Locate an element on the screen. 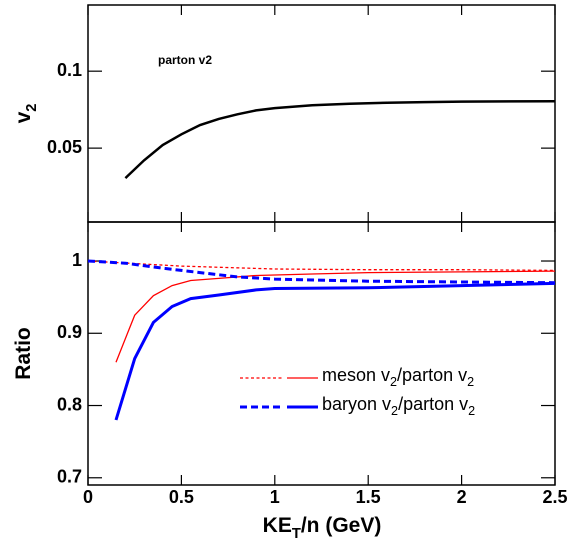  y-tick-label: 0.9 is located at coordinates (69, 332).